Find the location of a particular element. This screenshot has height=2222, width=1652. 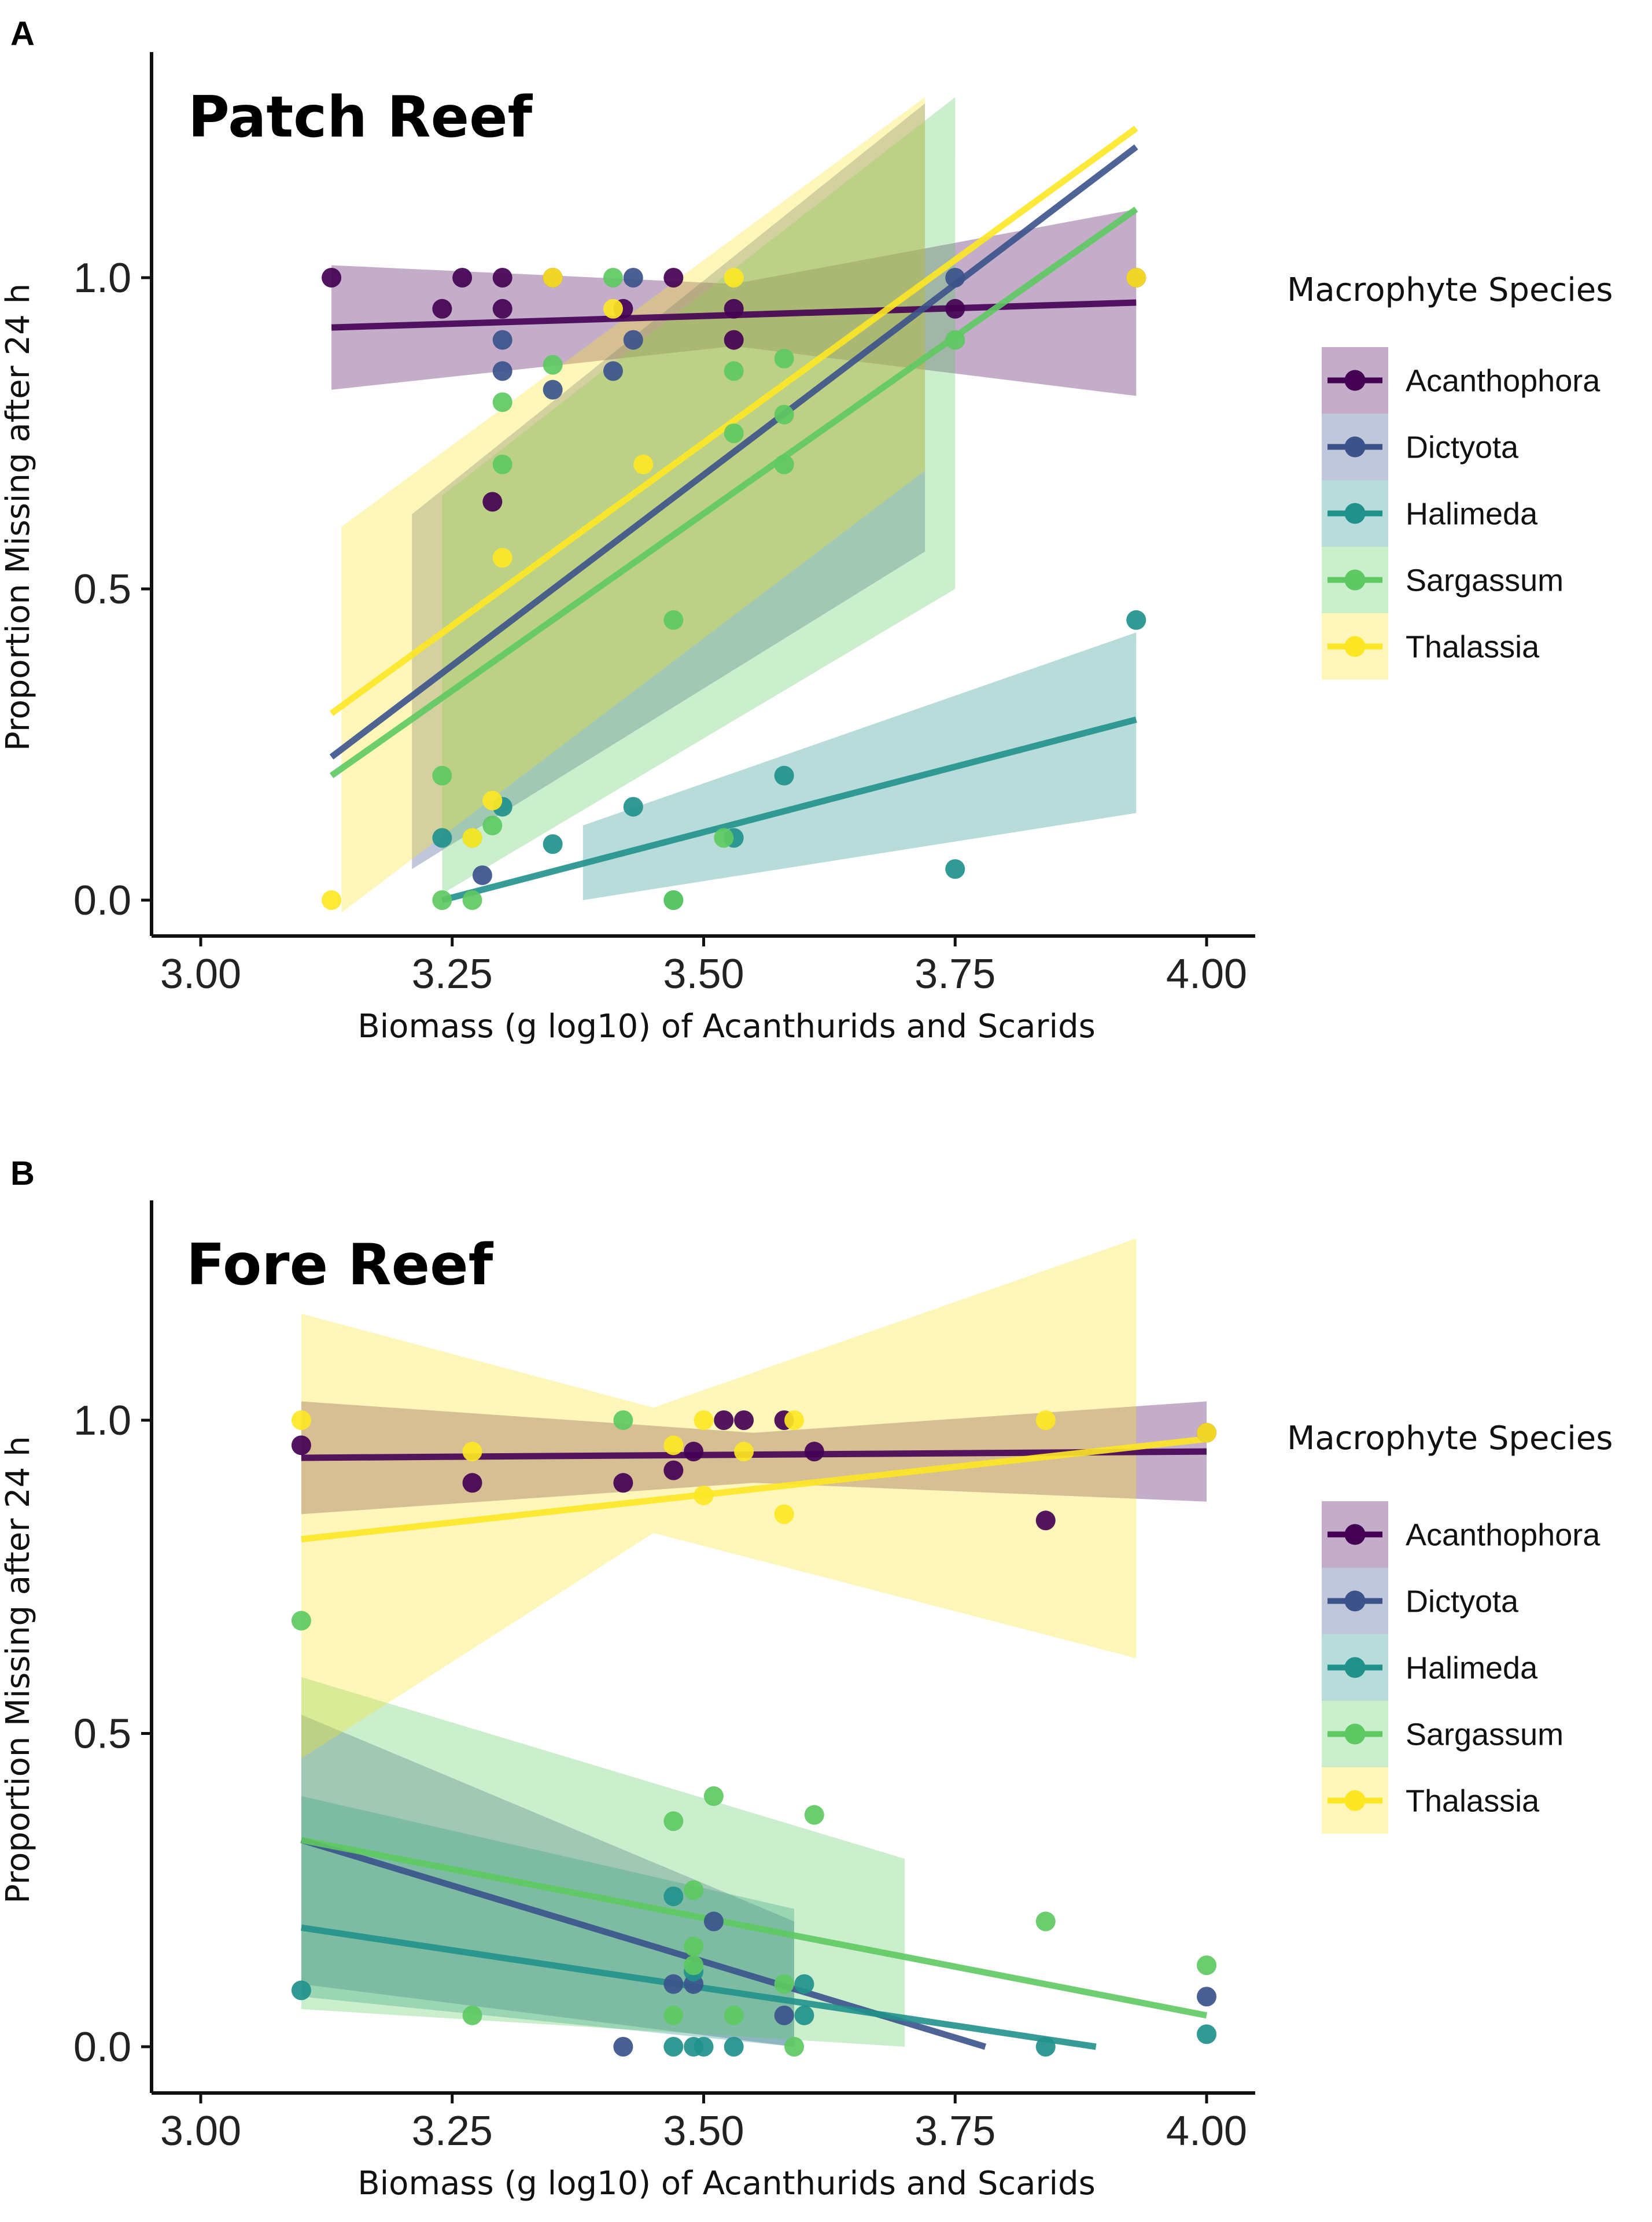

x-tick-label: 3.75 is located at coordinates (955, 2131).